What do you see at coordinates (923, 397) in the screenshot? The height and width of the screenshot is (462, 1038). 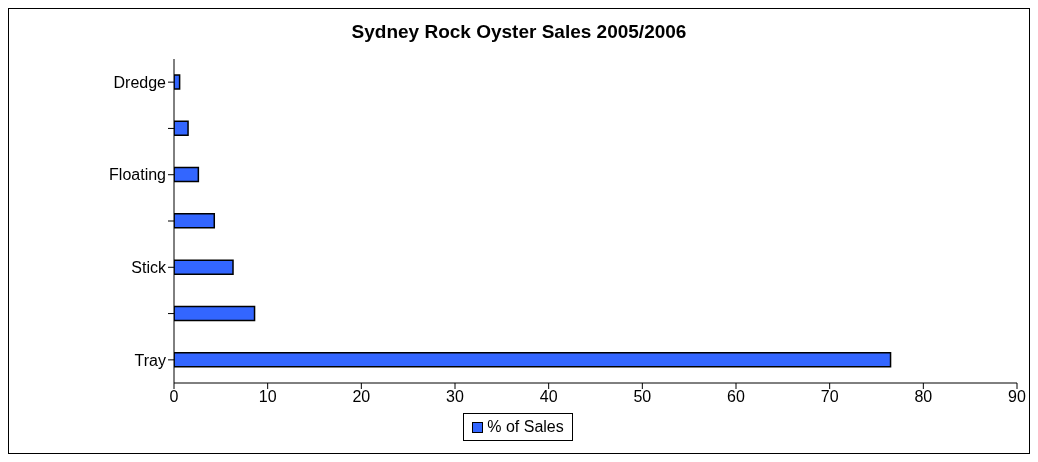 I see `x-tick-label: 80` at bounding box center [923, 397].